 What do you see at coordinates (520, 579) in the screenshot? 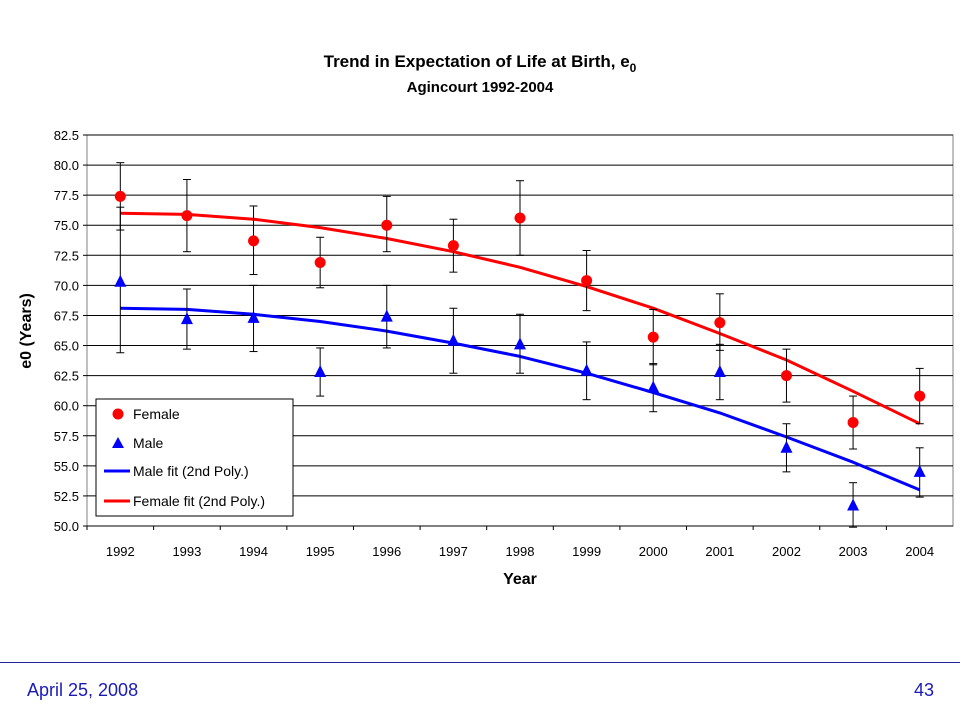
I see `x-axis-label: Year` at bounding box center [520, 579].